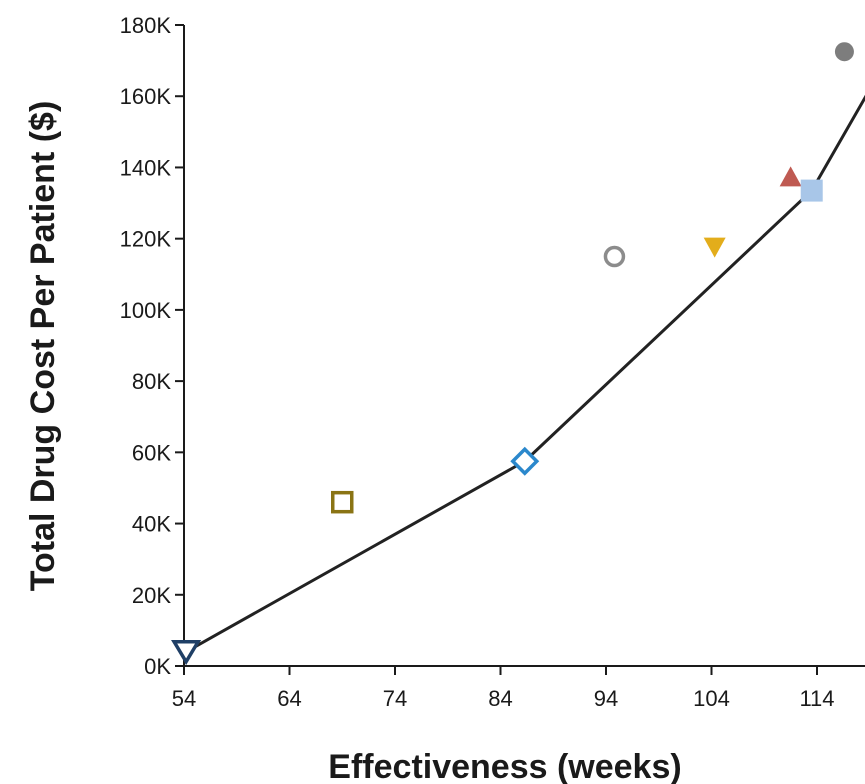  What do you see at coordinates (811, 190) in the screenshot?
I see `data-point-square` at bounding box center [811, 190].